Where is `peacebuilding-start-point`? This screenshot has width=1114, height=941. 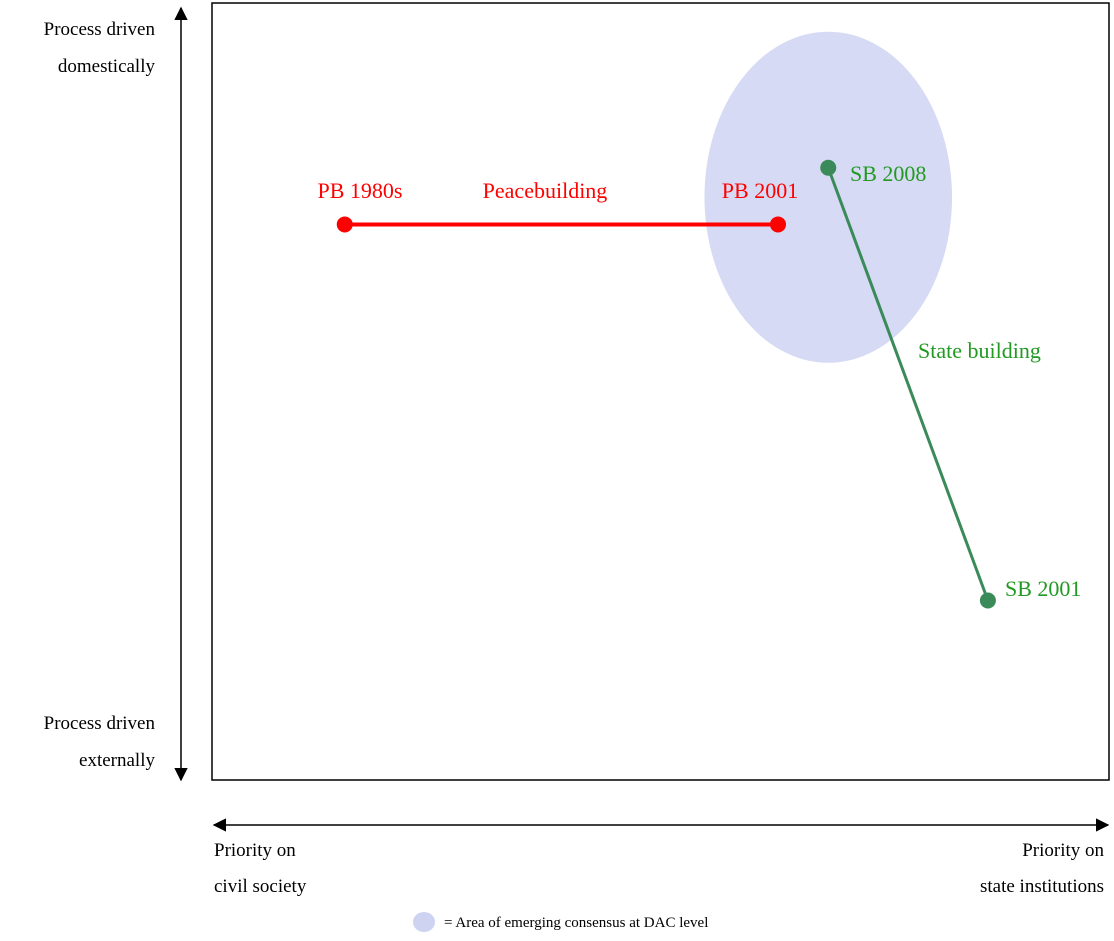
peacebuilding-start-point is located at coordinates (344, 224).